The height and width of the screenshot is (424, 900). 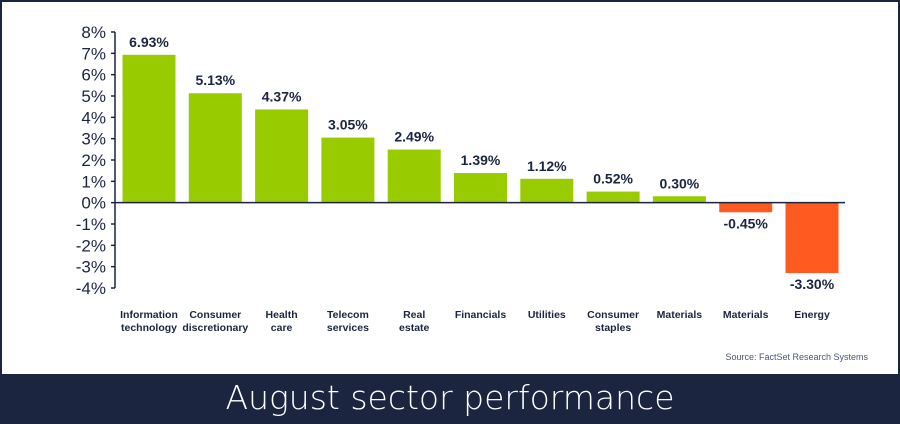 What do you see at coordinates (93, 203) in the screenshot?
I see `y-tick-label: 0%` at bounding box center [93, 203].